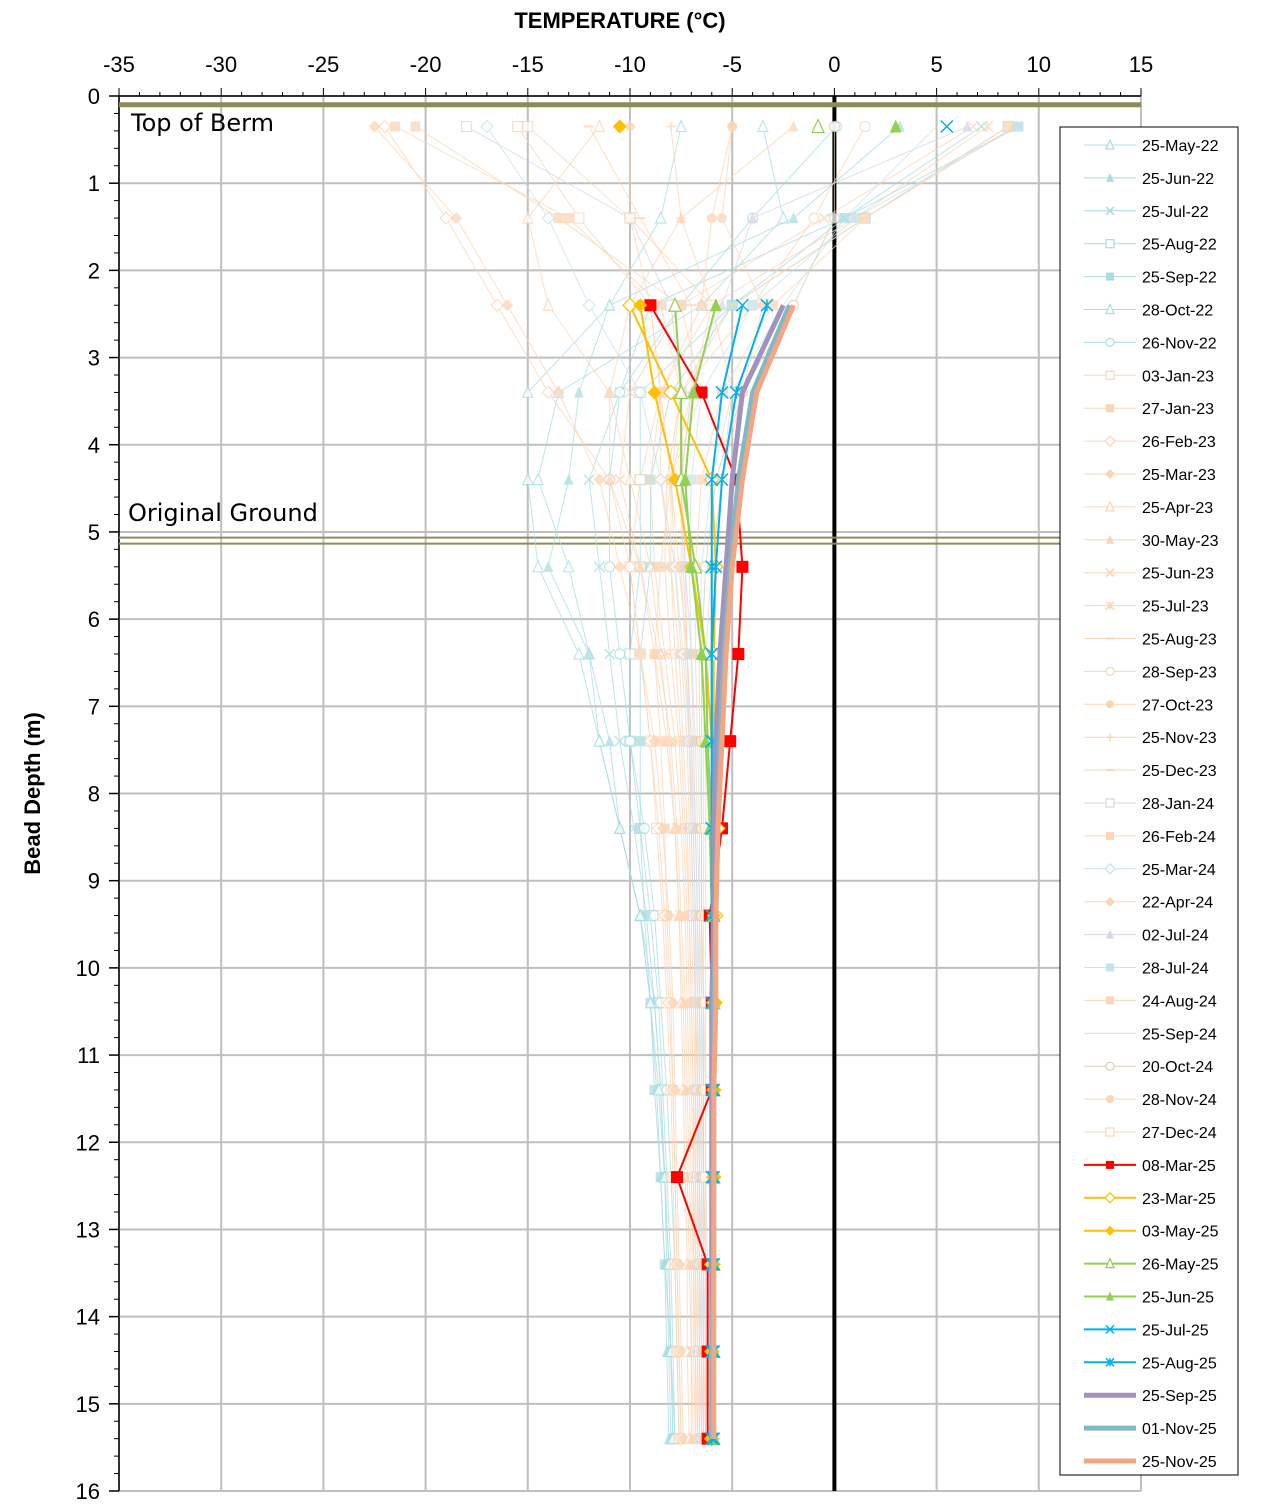  I want to click on x-tick-label: 5, so click(936, 64).